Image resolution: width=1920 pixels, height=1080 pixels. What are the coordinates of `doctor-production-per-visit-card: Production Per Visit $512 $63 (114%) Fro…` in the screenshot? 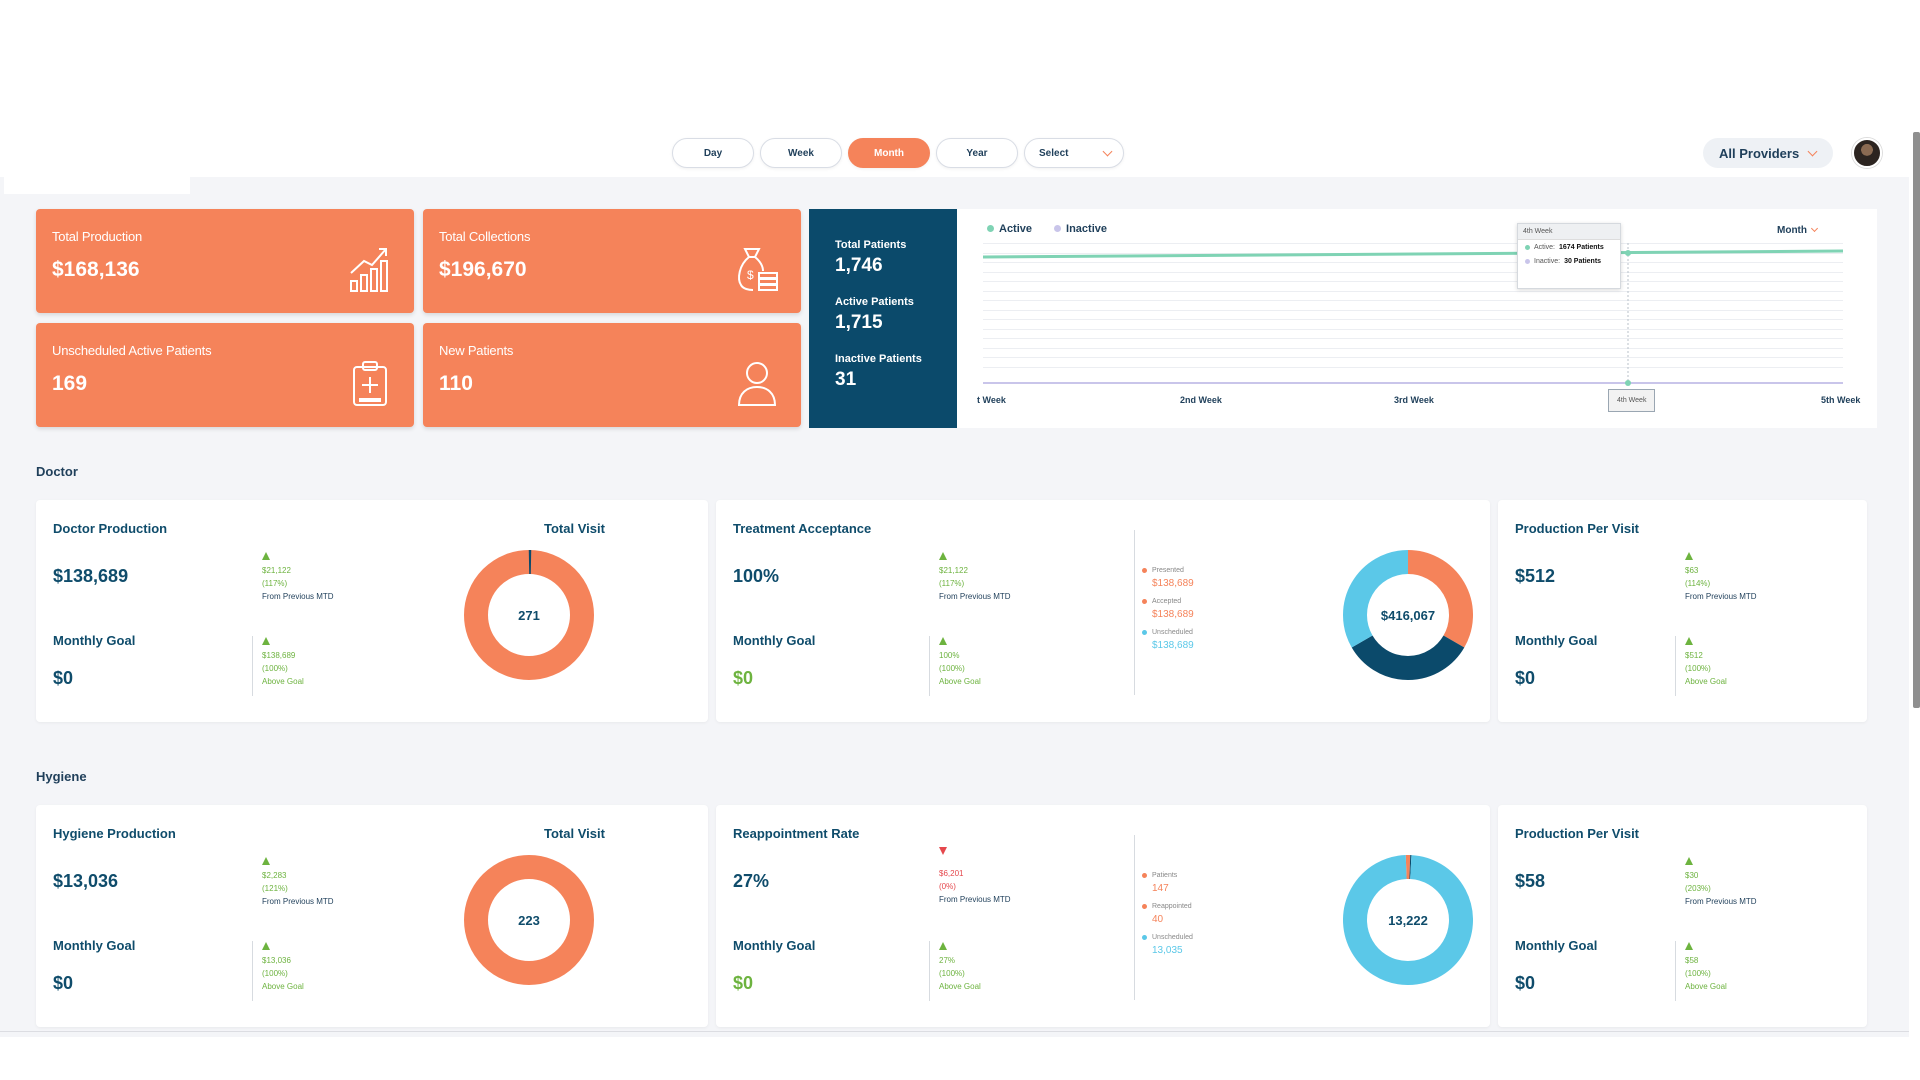 It's located at (1682, 611).